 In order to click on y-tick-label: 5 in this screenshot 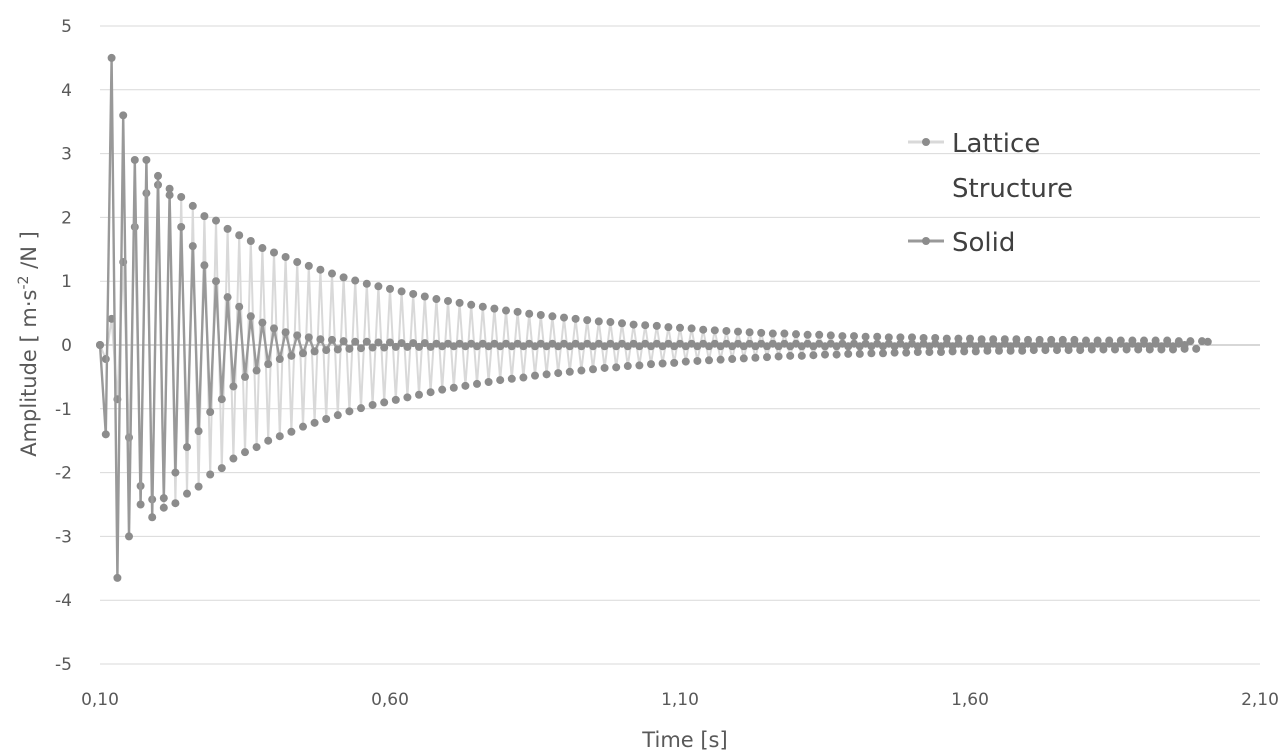, I will do `click(66, 27)`.